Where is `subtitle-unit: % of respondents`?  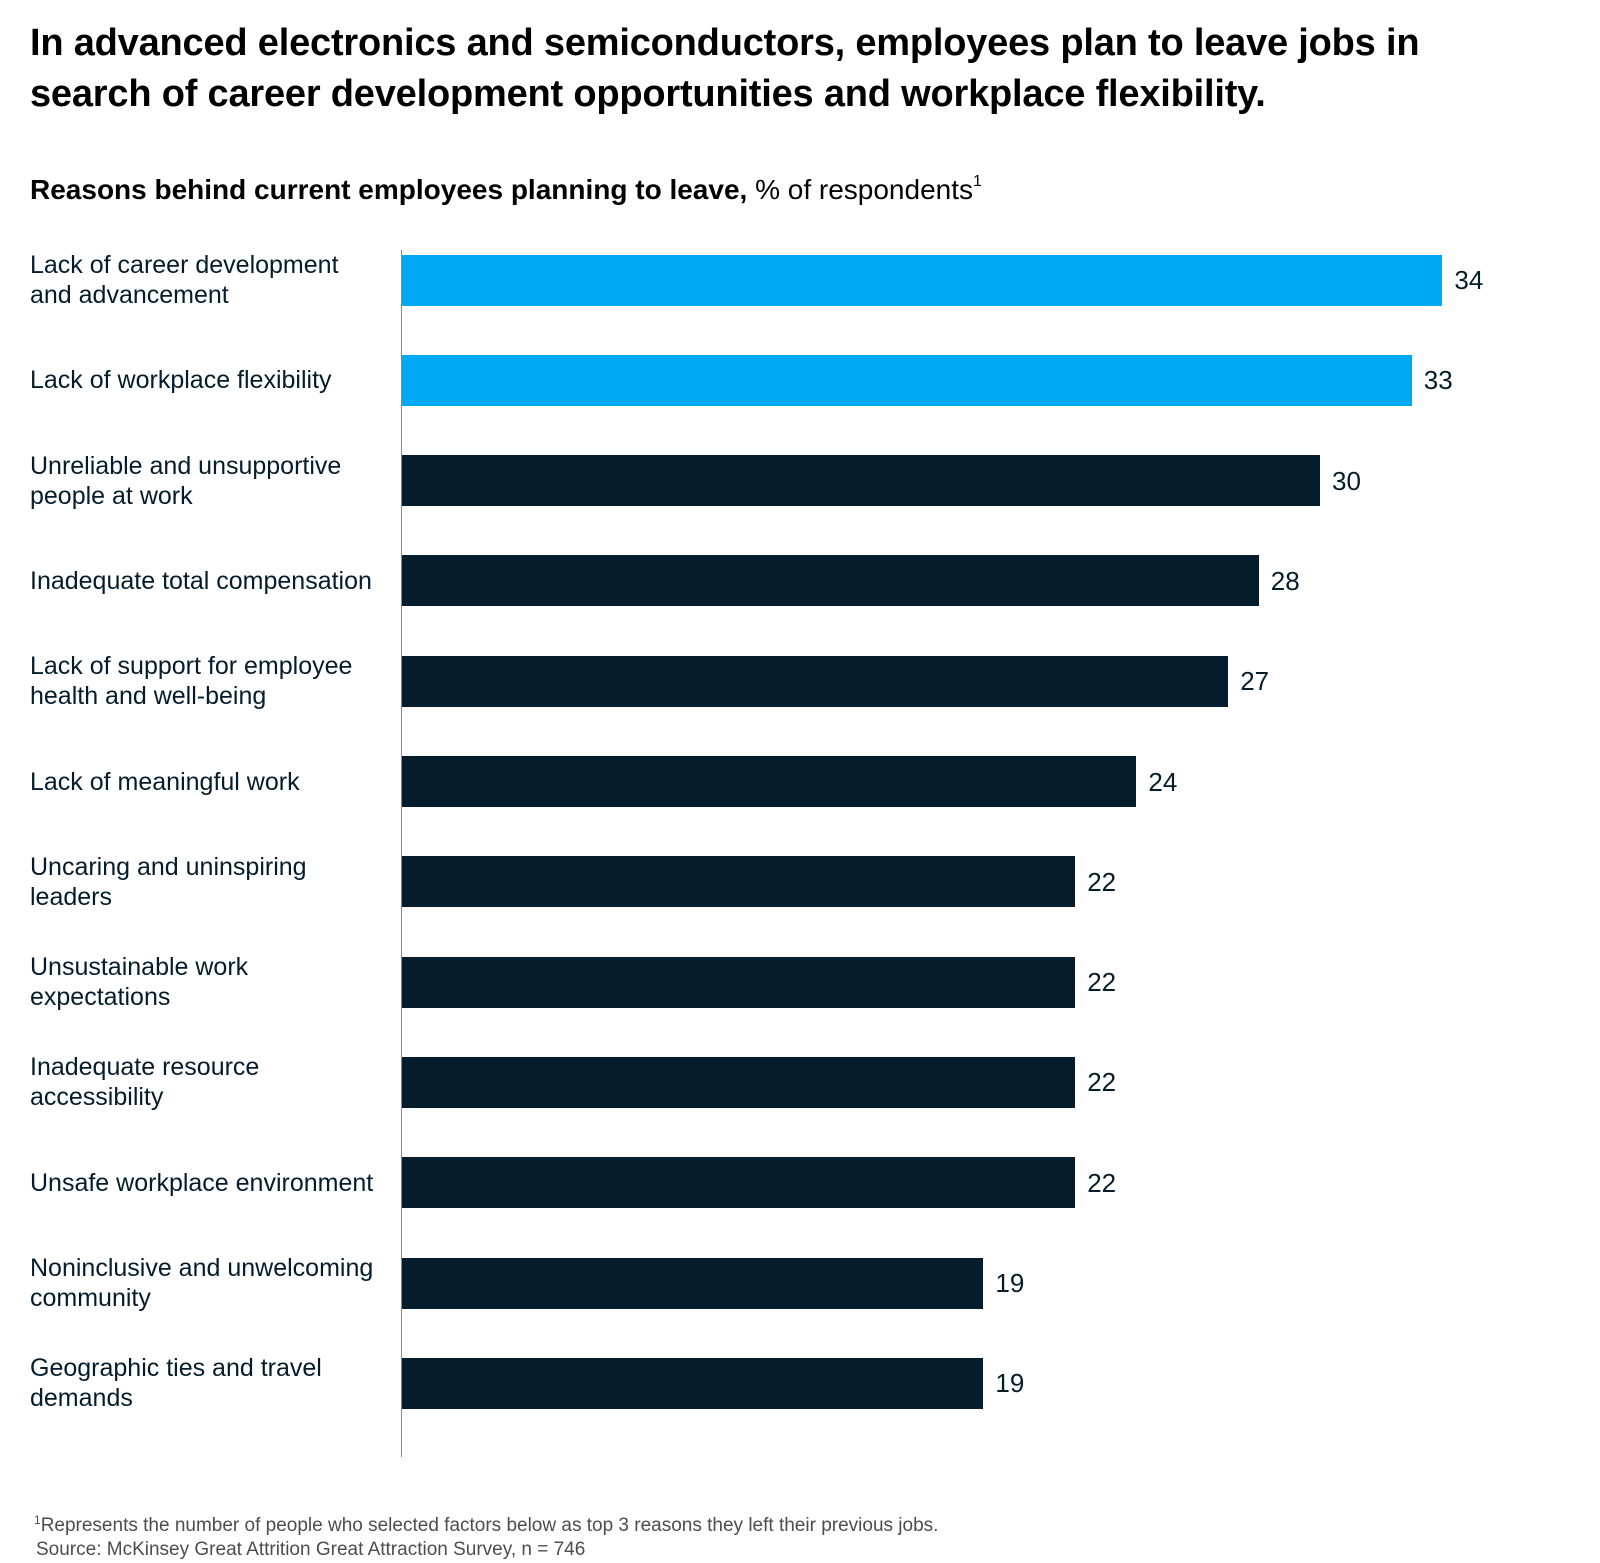
subtitle-unit: % of respondents is located at coordinates (864, 189).